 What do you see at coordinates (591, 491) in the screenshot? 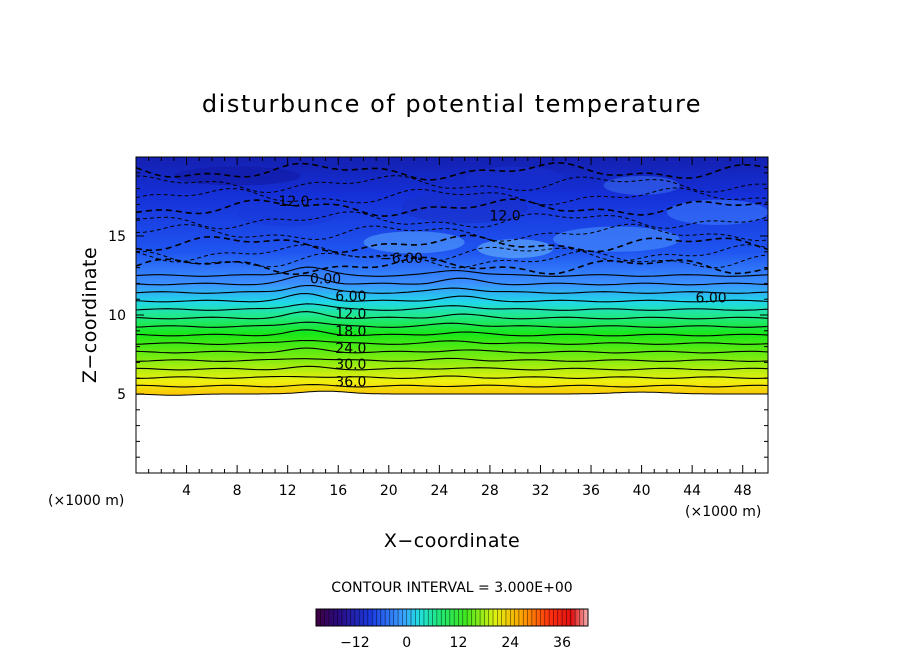
I see `x-tick-label: 36` at bounding box center [591, 491].